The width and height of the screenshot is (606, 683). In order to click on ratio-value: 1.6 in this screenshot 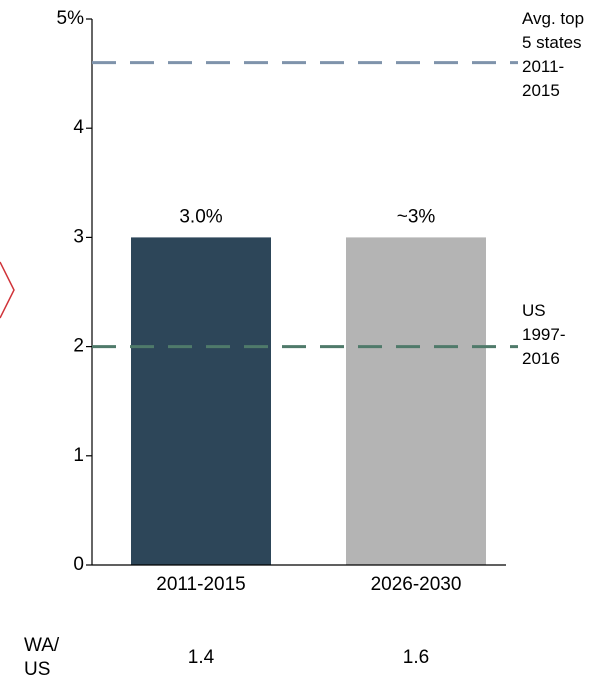, I will do `click(416, 657)`.